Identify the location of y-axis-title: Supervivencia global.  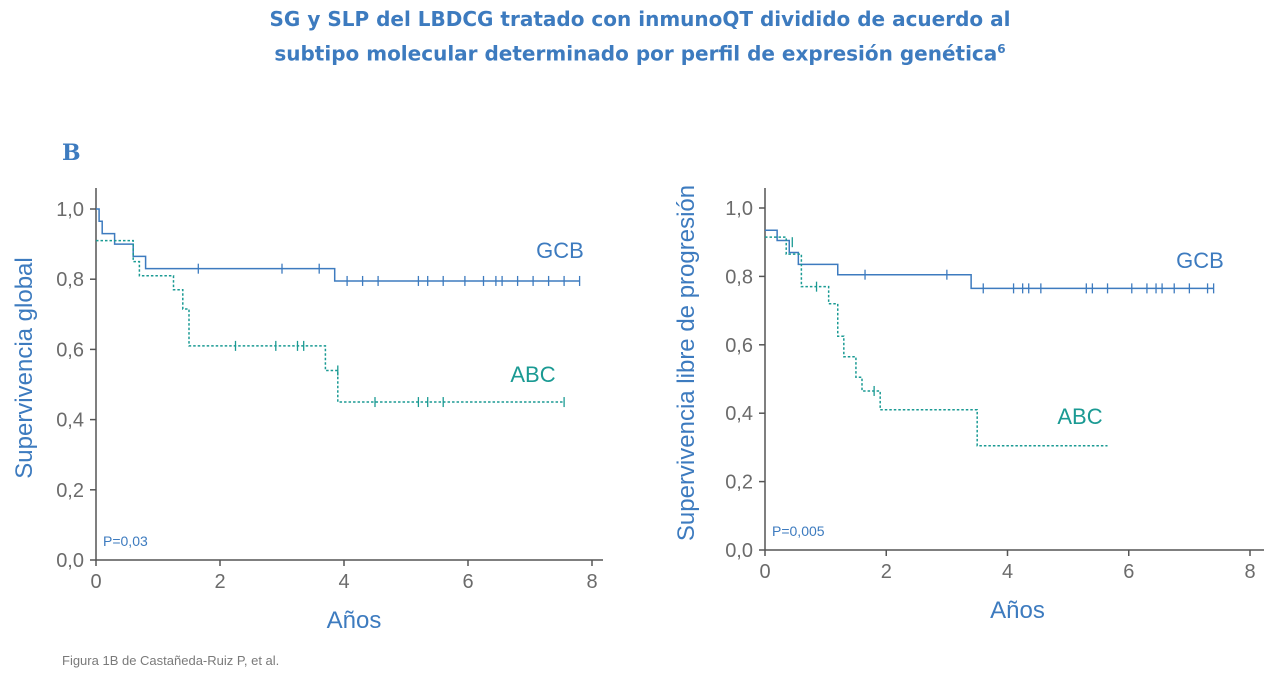
(24, 367).